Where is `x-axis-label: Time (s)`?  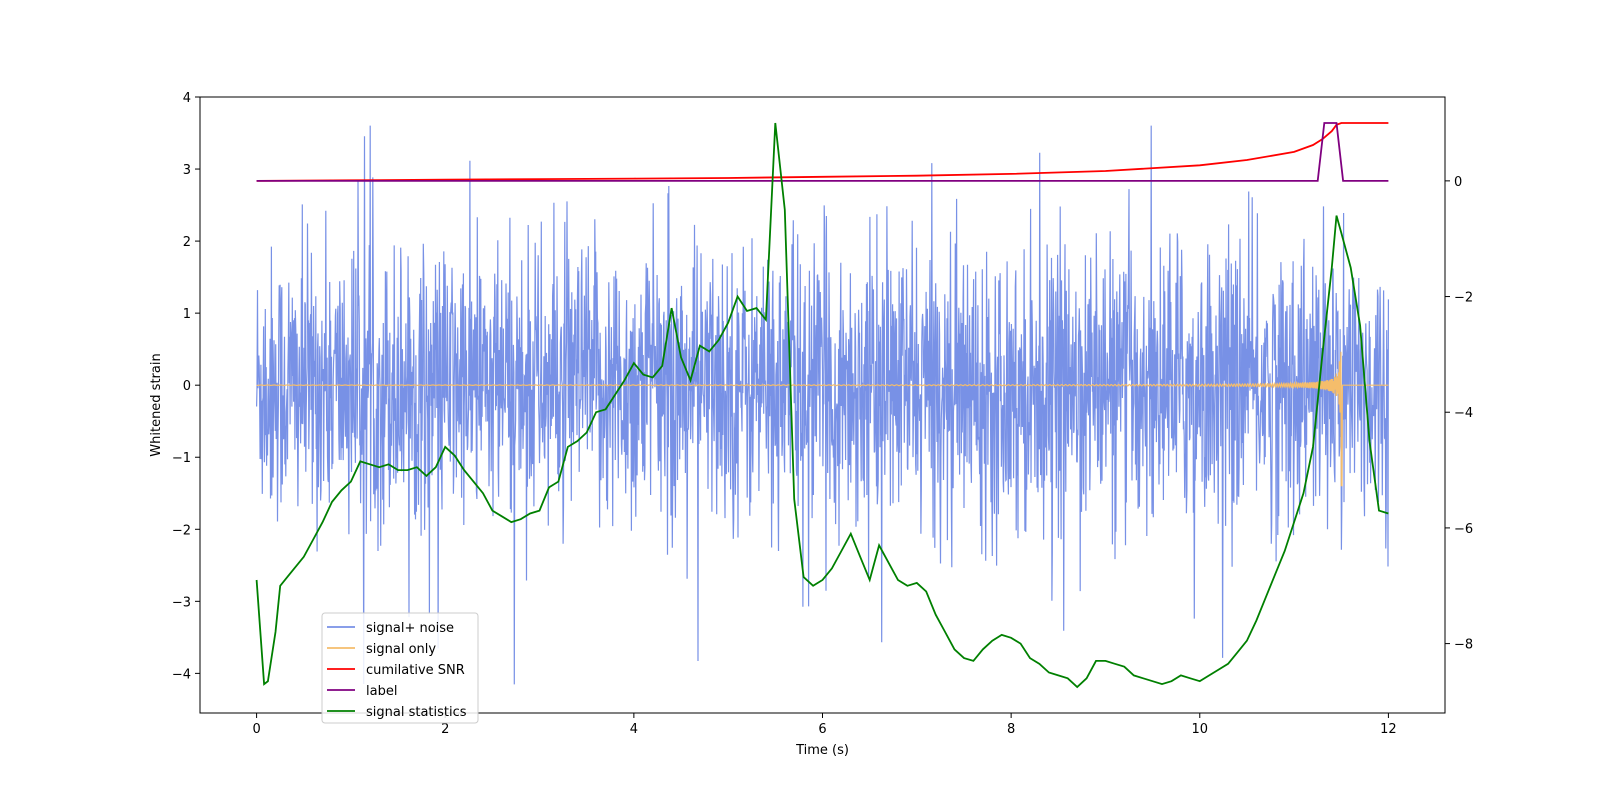
x-axis-label: Time (s) is located at coordinates (822, 750).